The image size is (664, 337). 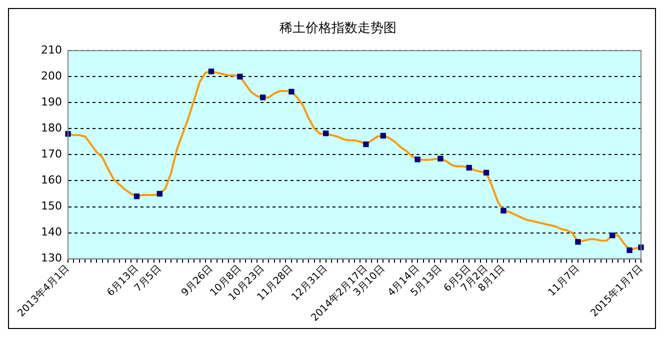 What do you see at coordinates (51, 102) in the screenshot?
I see `y-tick-label: 190` at bounding box center [51, 102].